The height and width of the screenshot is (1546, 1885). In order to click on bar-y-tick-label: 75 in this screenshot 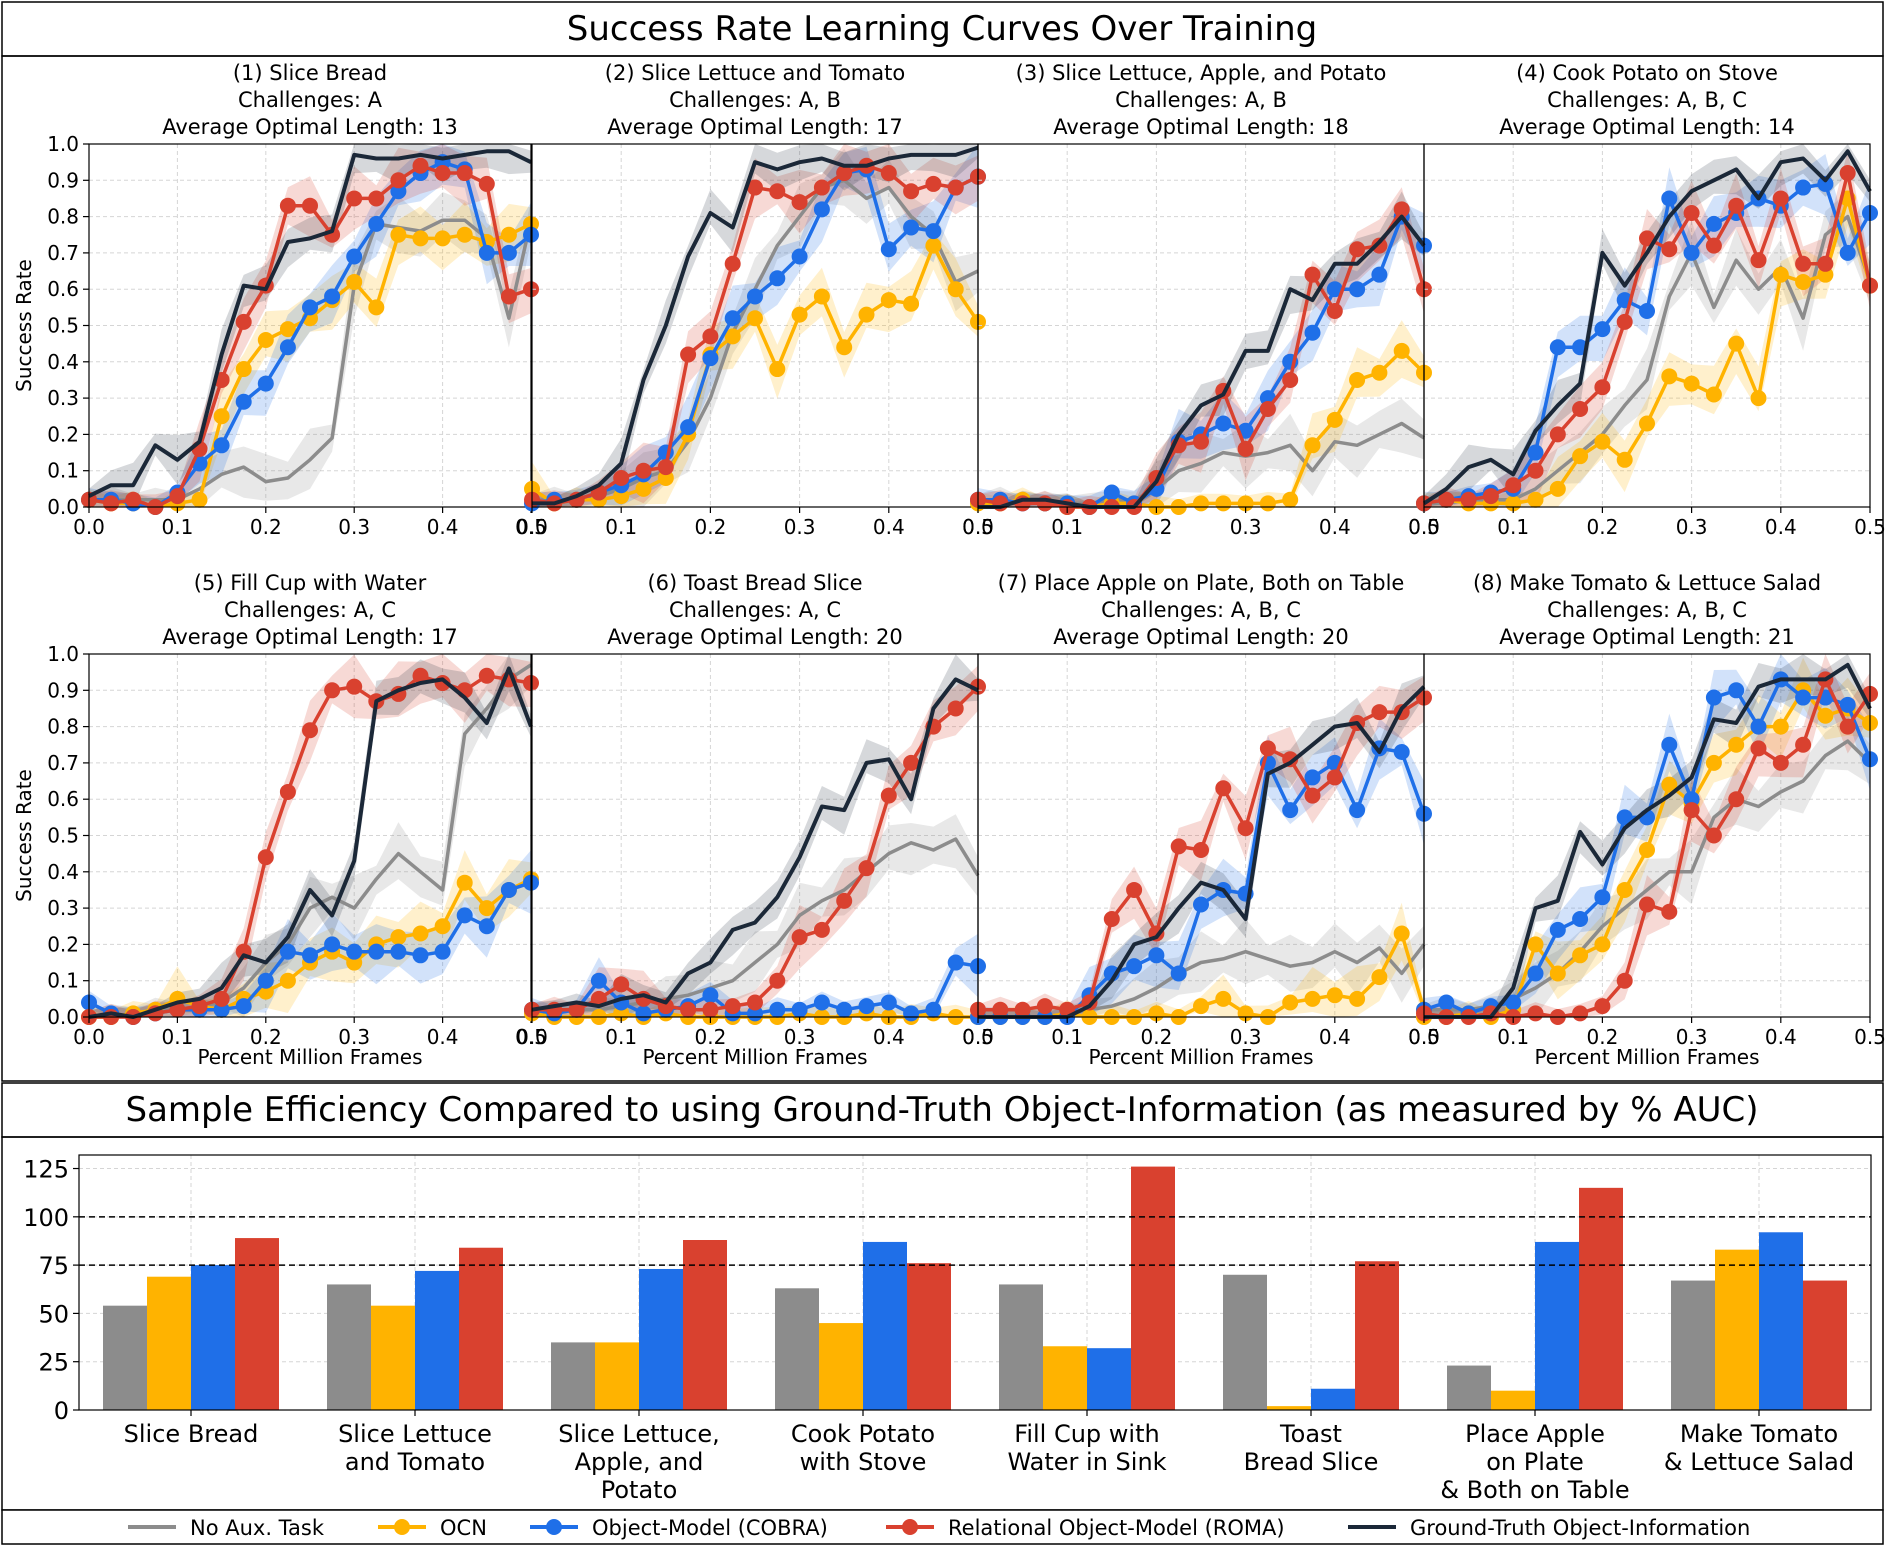, I will do `click(53, 1266)`.